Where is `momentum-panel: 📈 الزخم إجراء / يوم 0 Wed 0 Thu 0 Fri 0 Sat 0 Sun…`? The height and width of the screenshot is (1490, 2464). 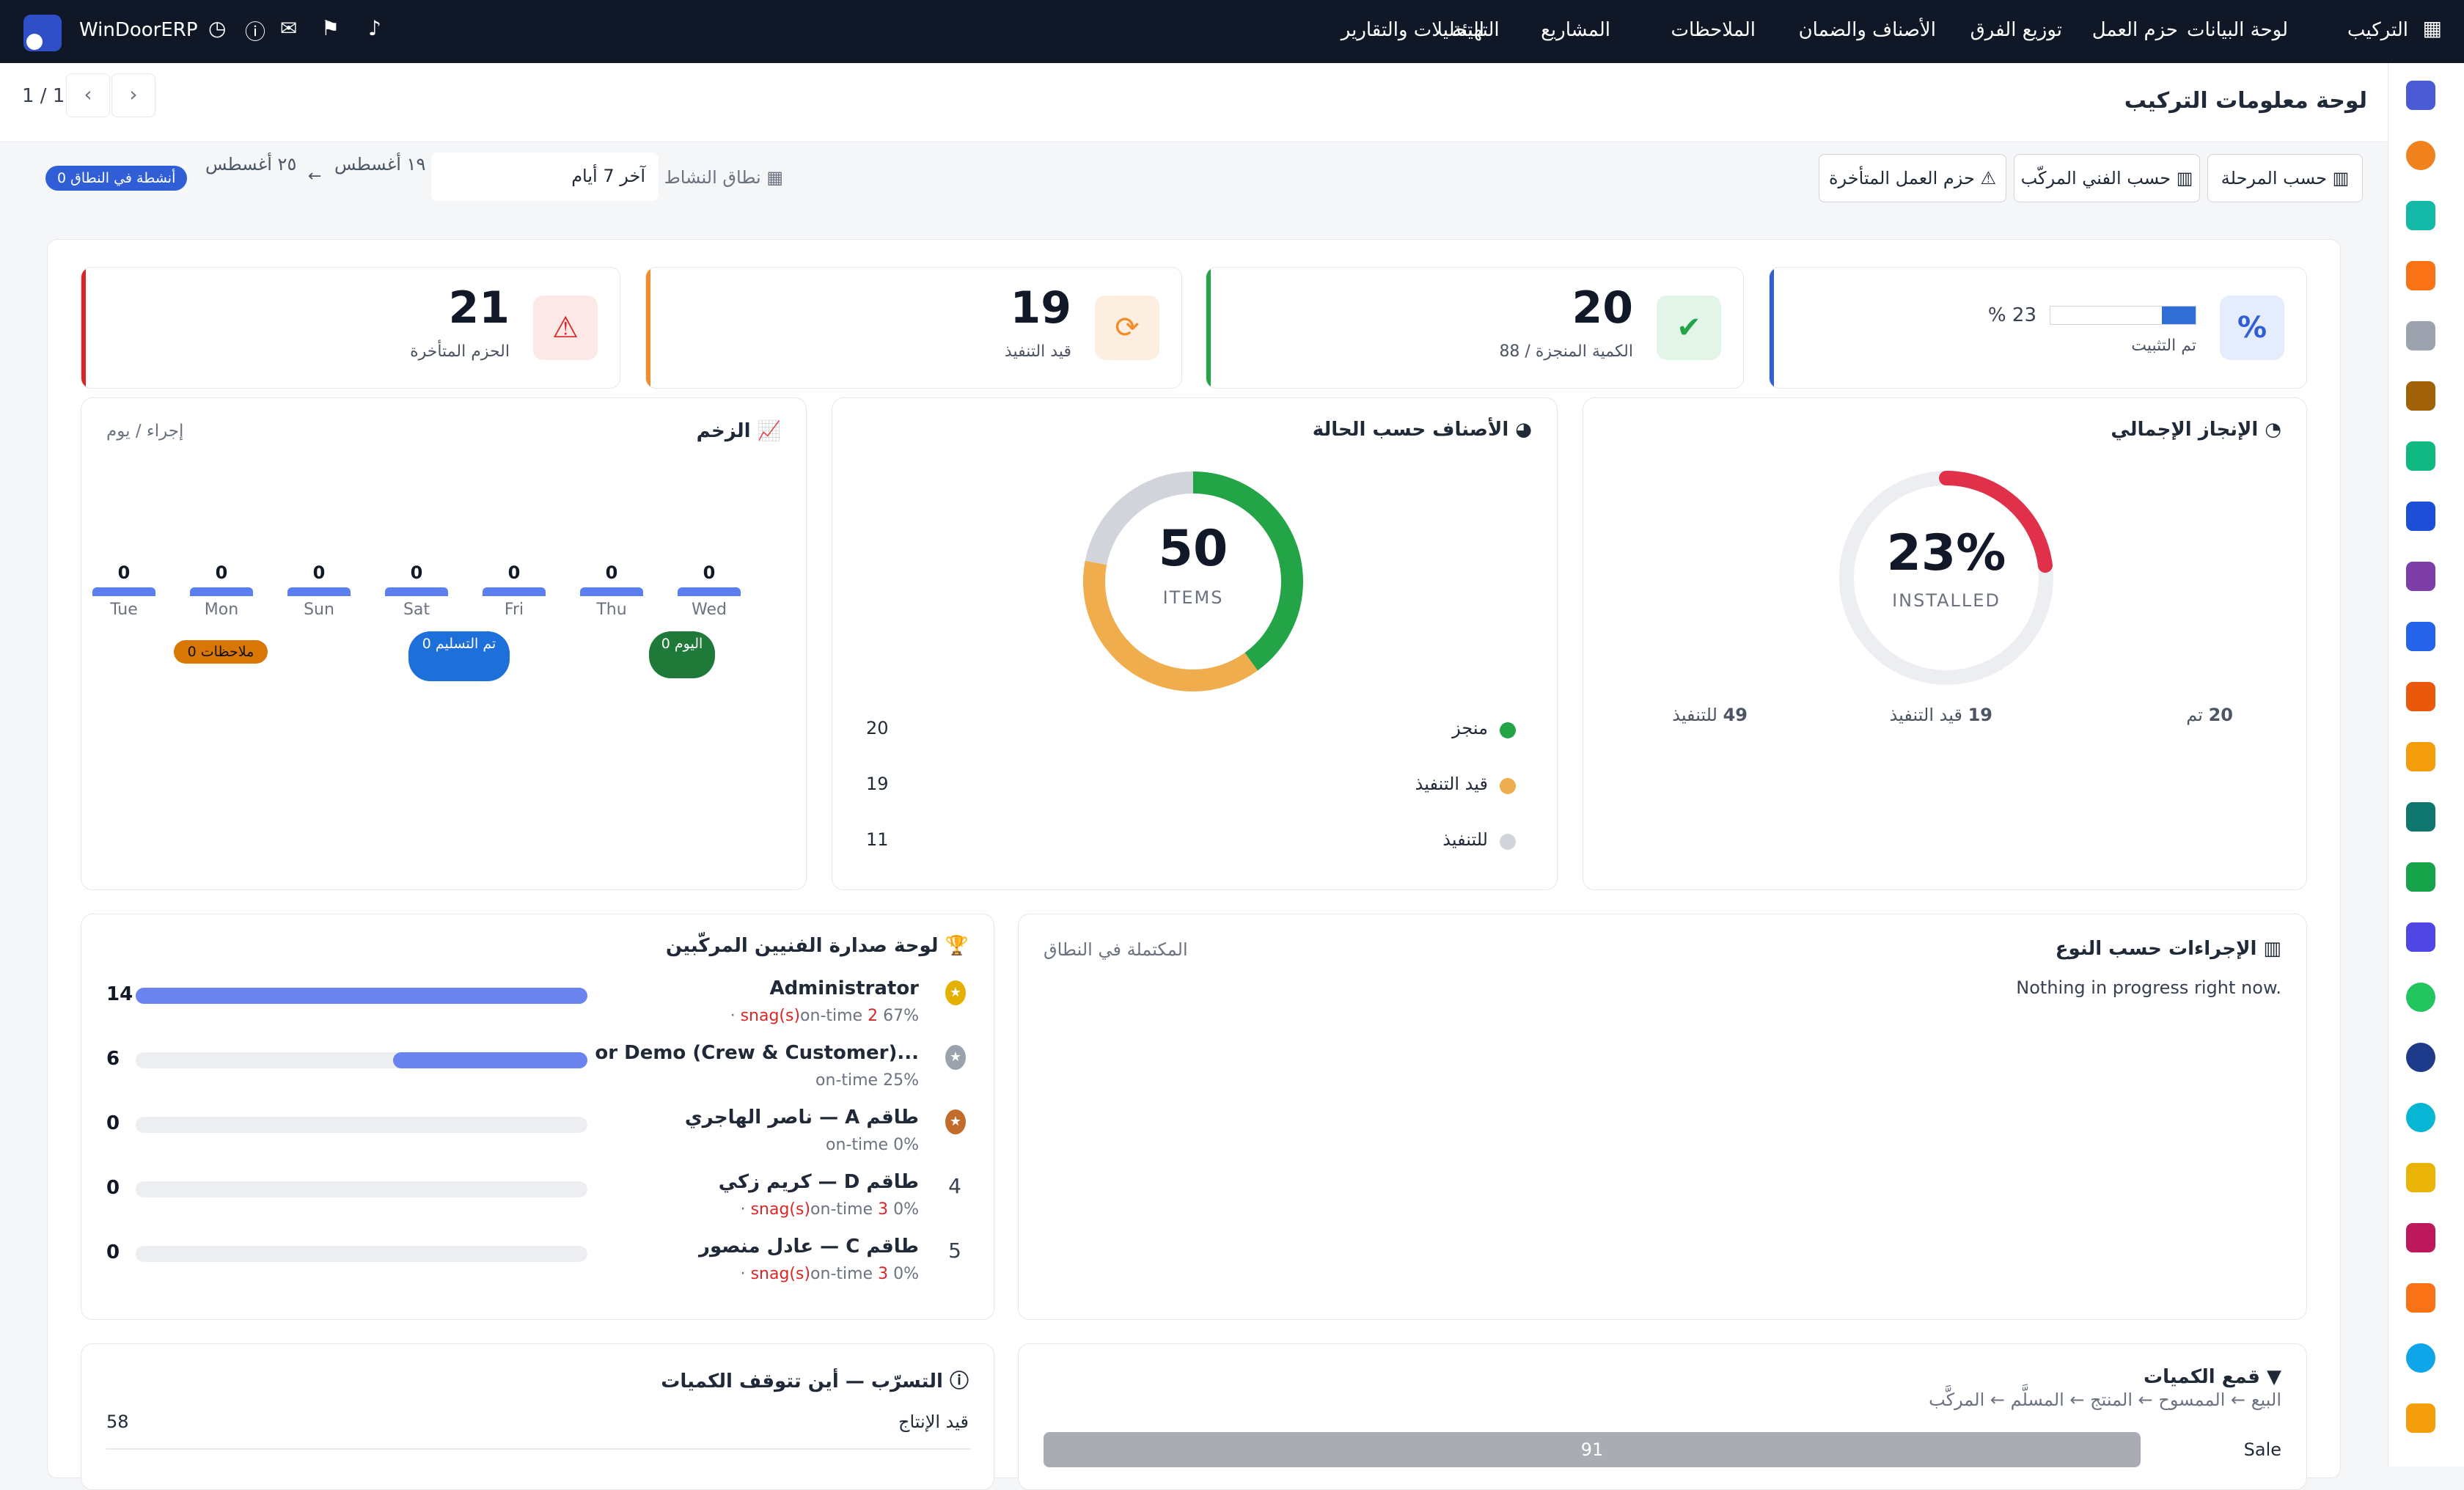
momentum-panel: 📈 الزخم إجراء / يوم 0 Wed 0 Thu 0 Fri 0 Sat 0 Sun… is located at coordinates (444, 643).